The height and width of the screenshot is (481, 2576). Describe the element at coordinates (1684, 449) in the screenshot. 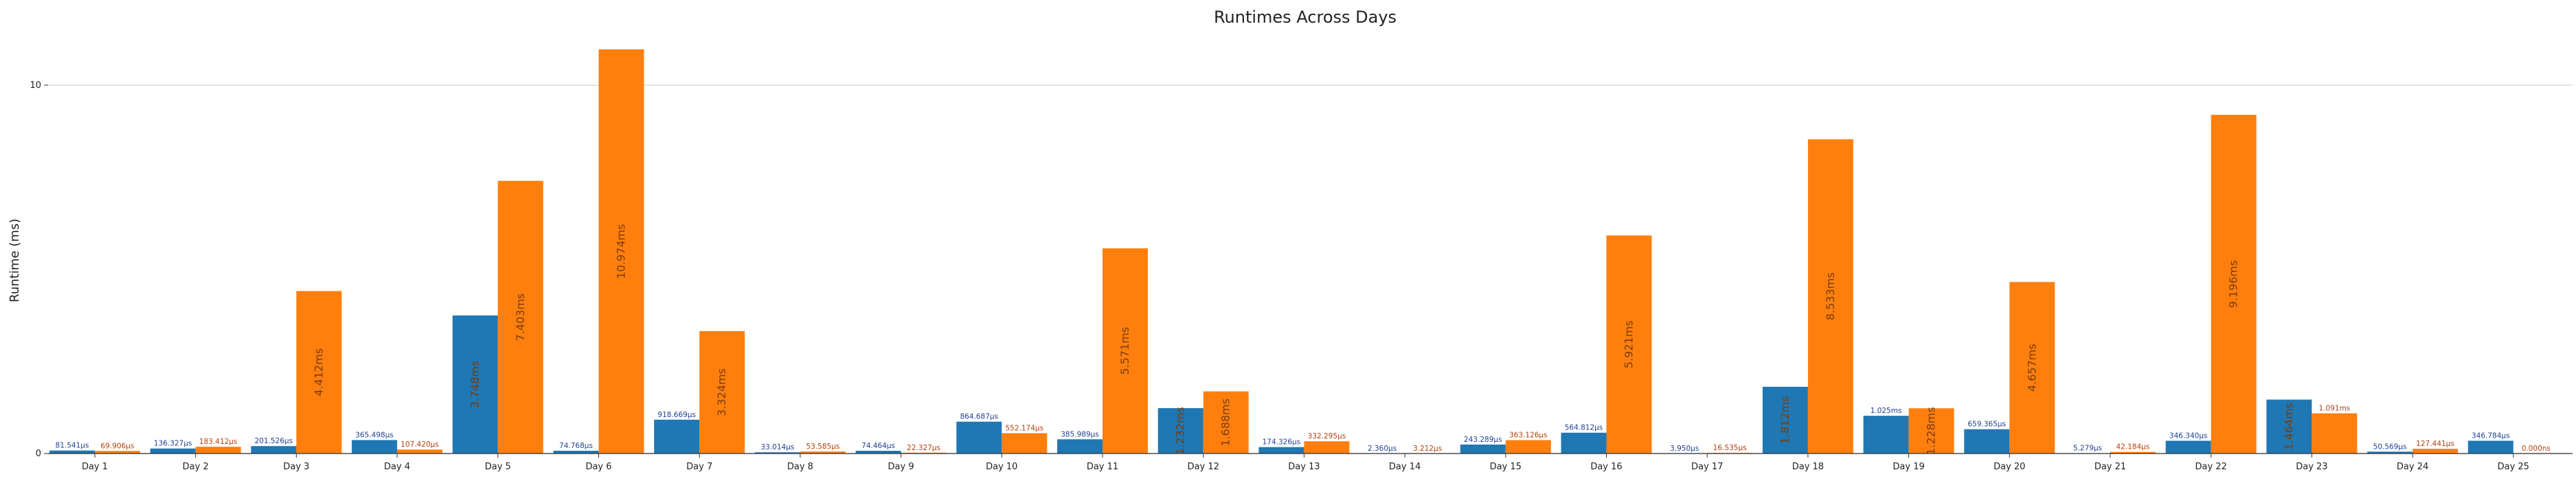

I see `bar-label-s1-17: 3.950μs` at that location.